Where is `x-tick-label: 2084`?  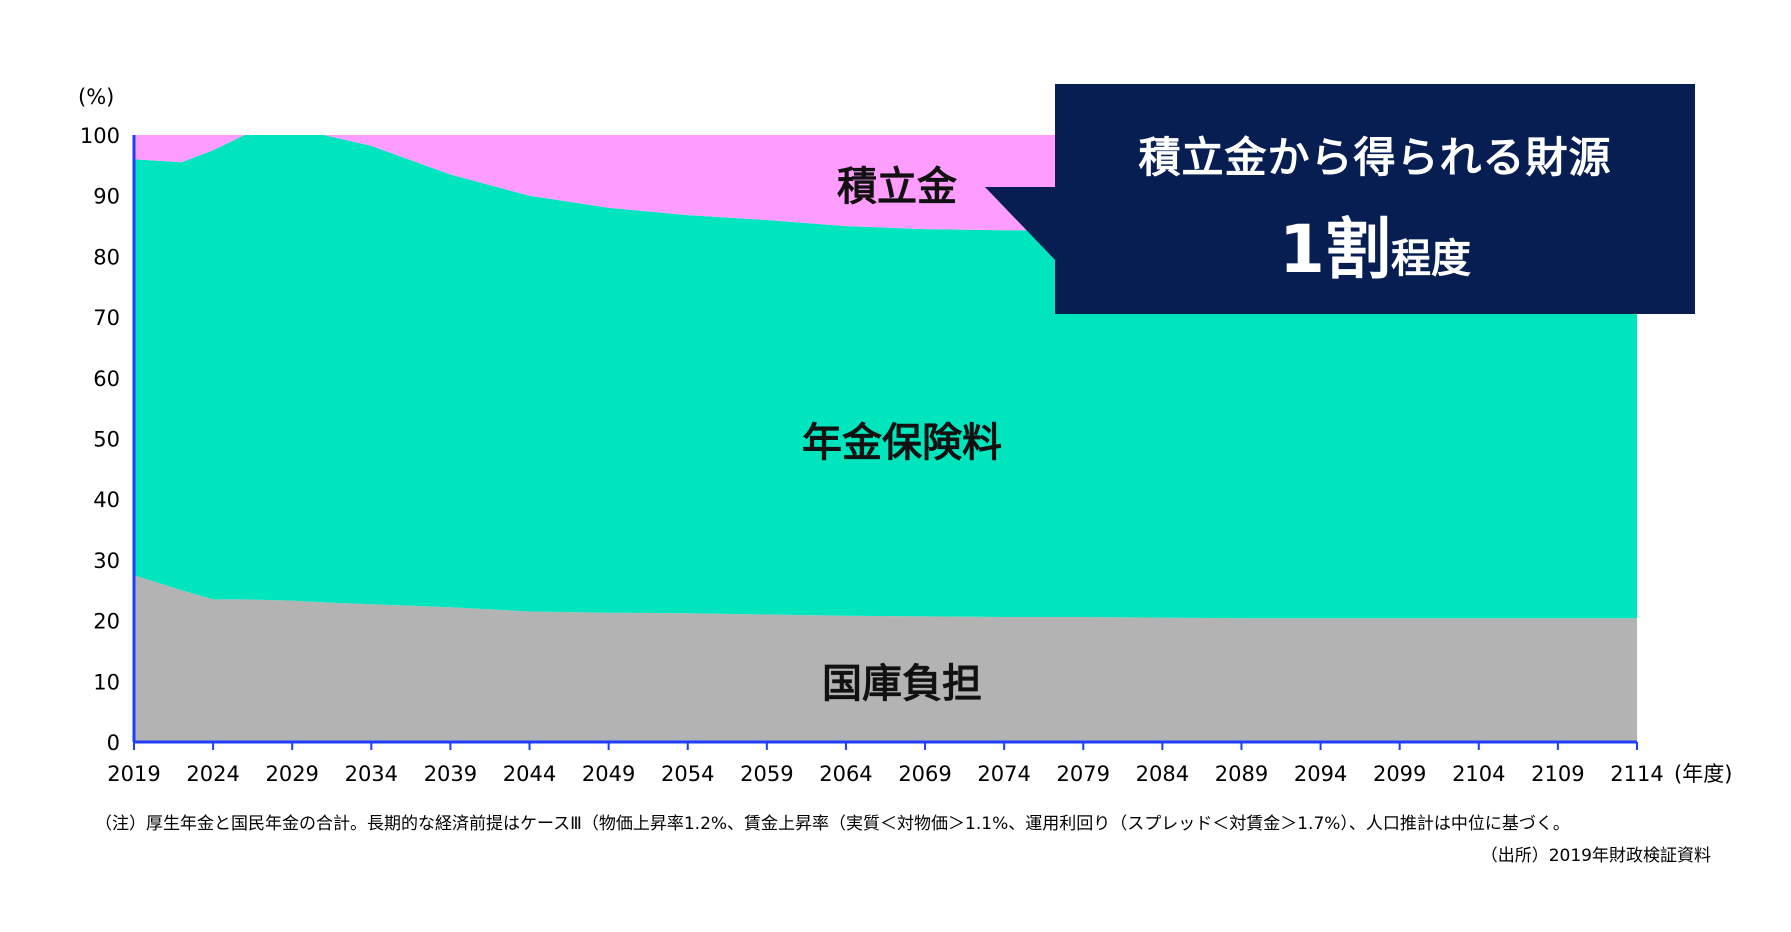
x-tick-label: 2084 is located at coordinates (1162, 774).